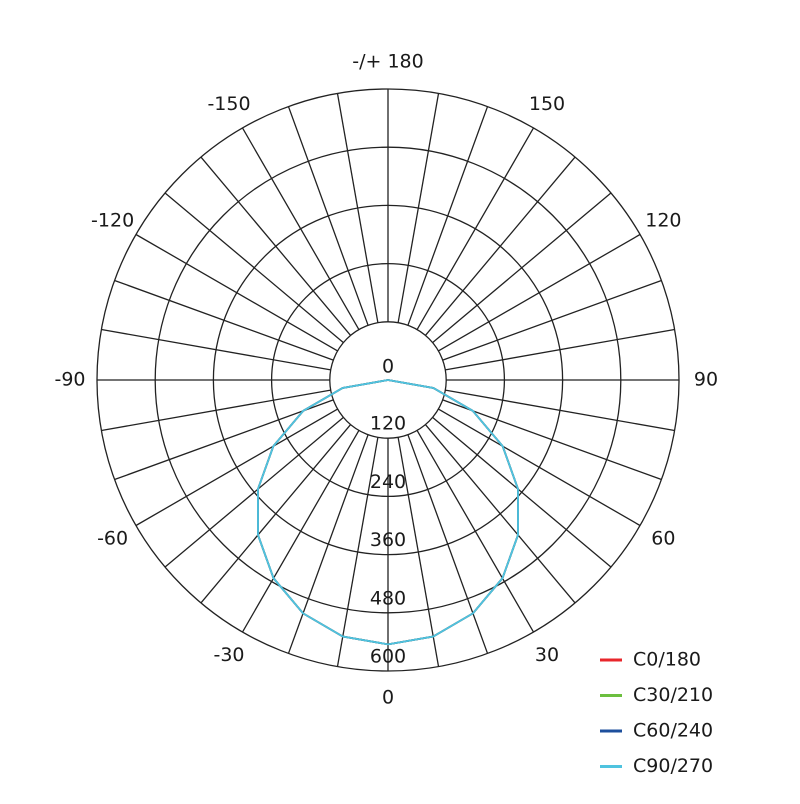  What do you see at coordinates (547, 104) in the screenshot?
I see `theta-tick-label: 150` at bounding box center [547, 104].